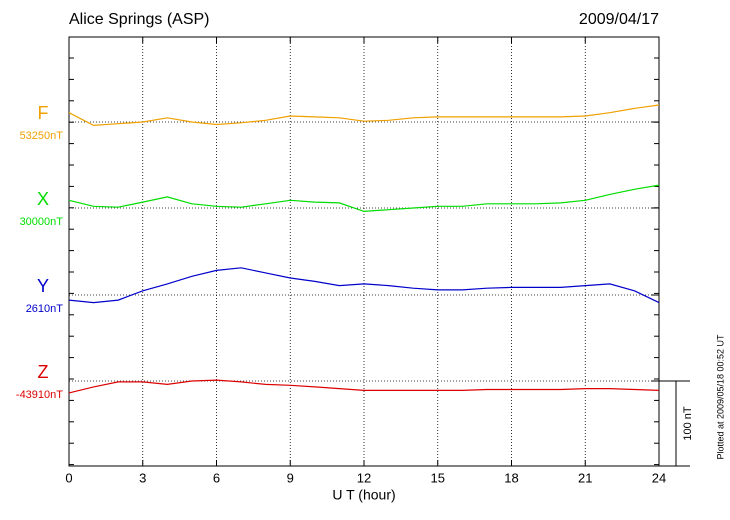 Image resolution: width=730 pixels, height=520 pixels. Describe the element at coordinates (68, 477) in the screenshot. I see `x-tick-label: 0` at that location.